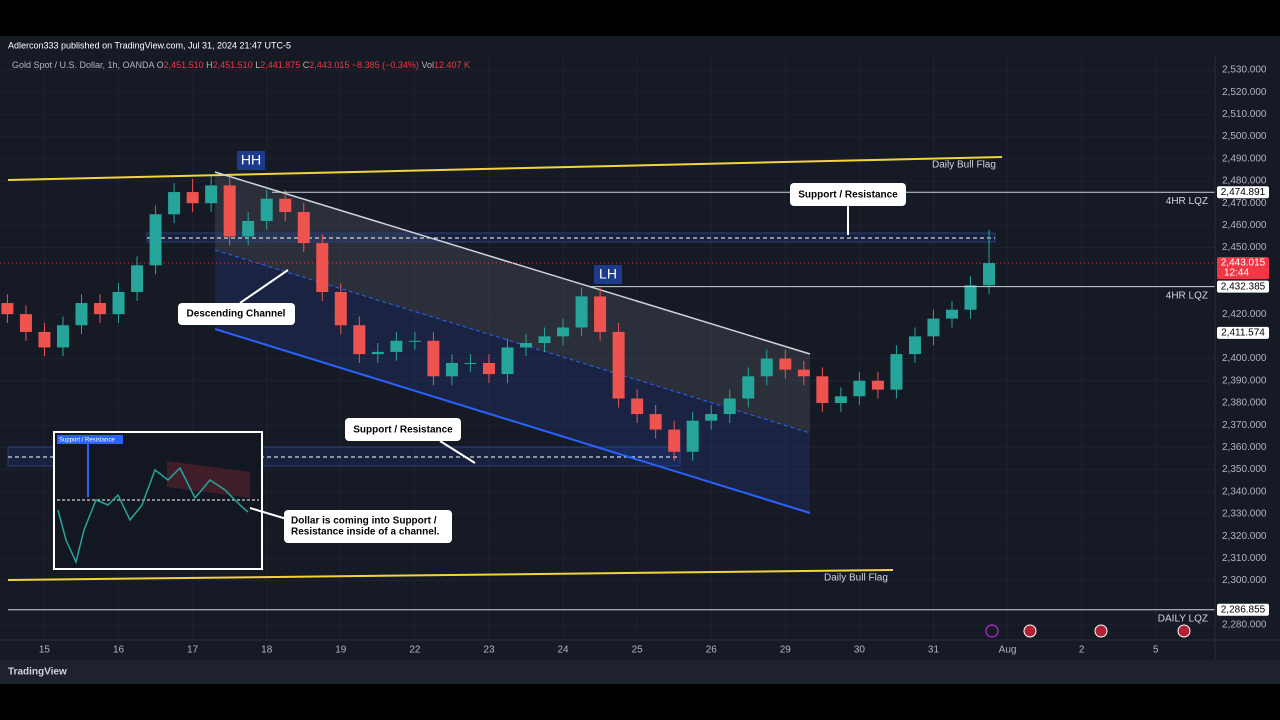  I want to click on inset-price, so click(153, 515).